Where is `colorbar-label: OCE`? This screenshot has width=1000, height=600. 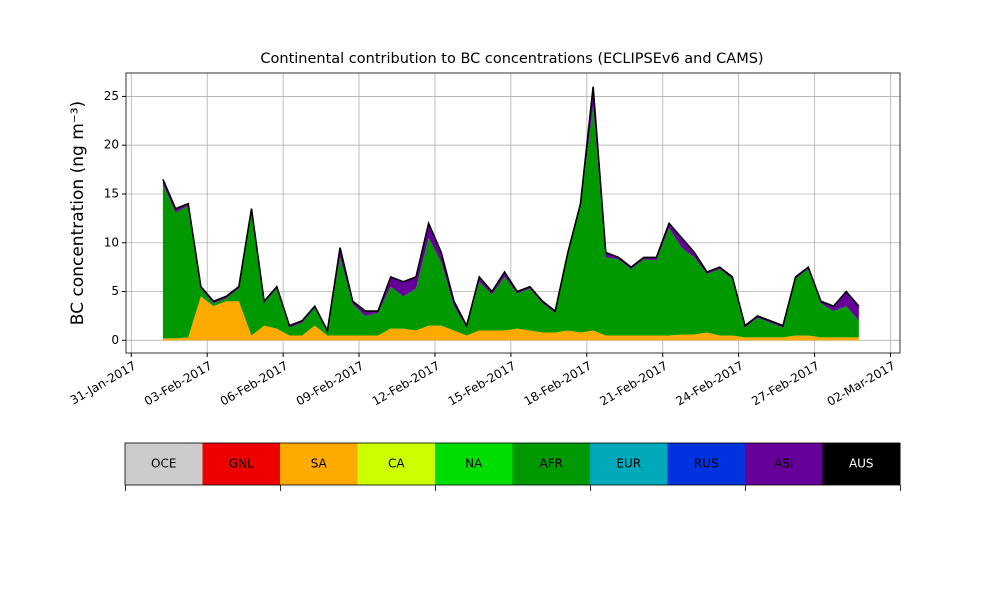
colorbar-label: OCE is located at coordinates (163, 464).